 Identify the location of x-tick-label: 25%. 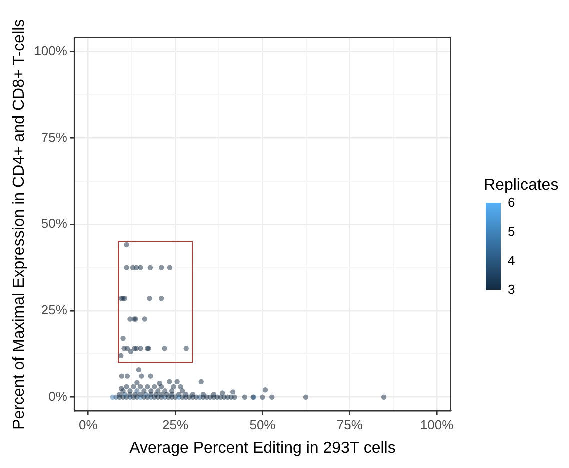
(176, 425).